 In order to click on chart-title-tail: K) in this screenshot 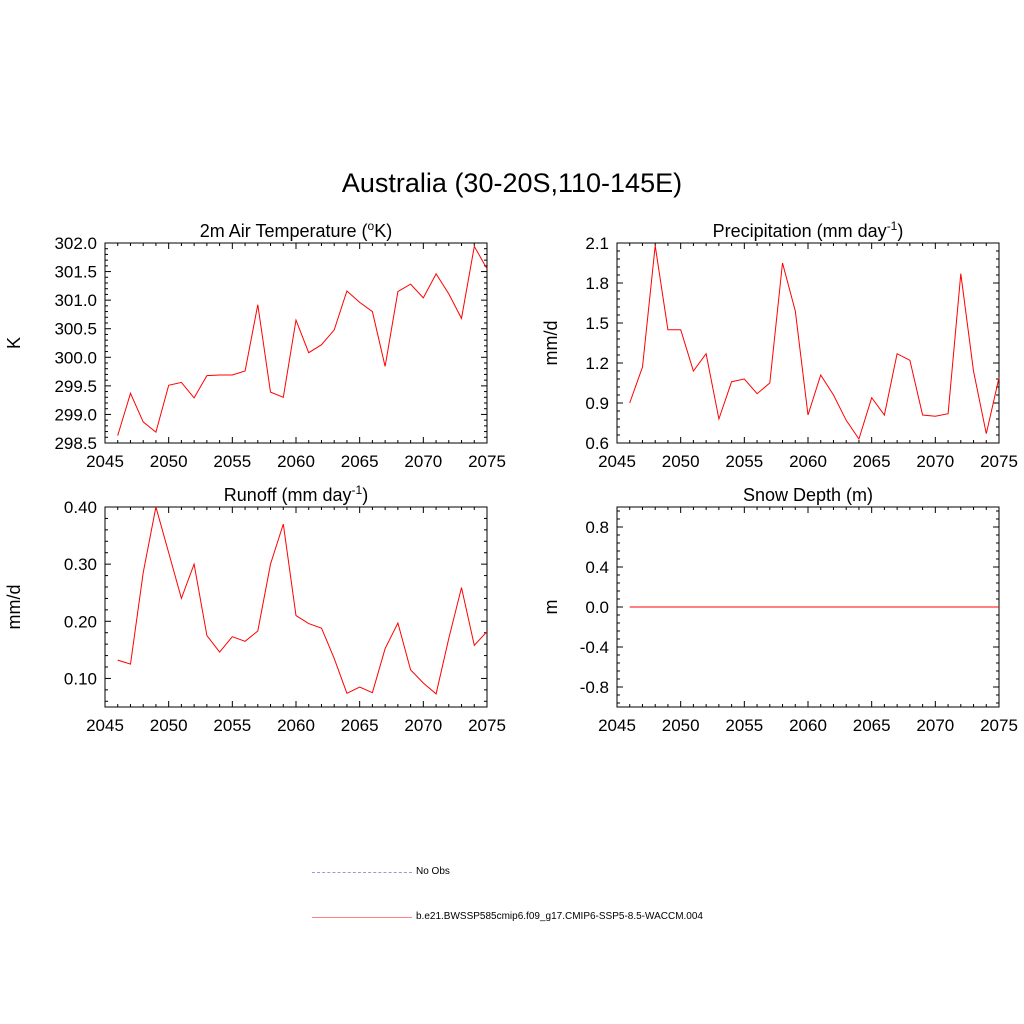, I will do `click(383, 231)`.